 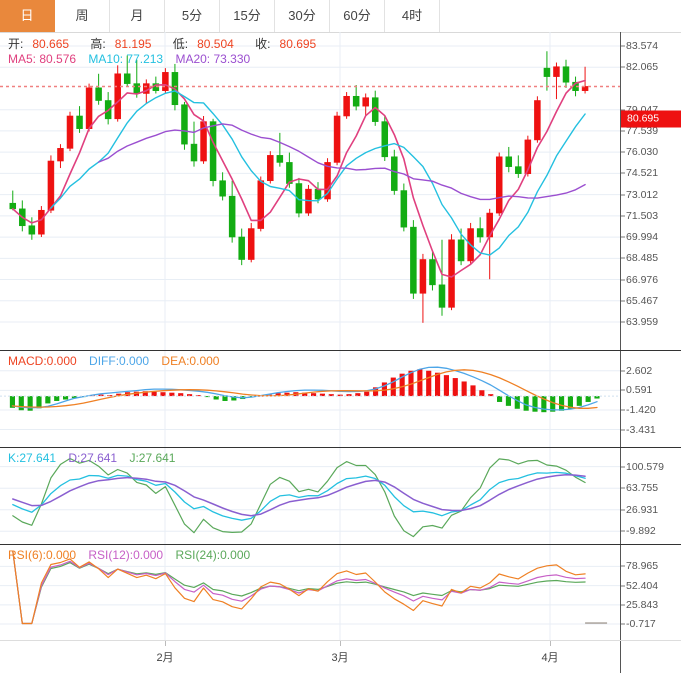 What do you see at coordinates (642, 322) in the screenshot?
I see `axis-label: 63.959` at bounding box center [642, 322].